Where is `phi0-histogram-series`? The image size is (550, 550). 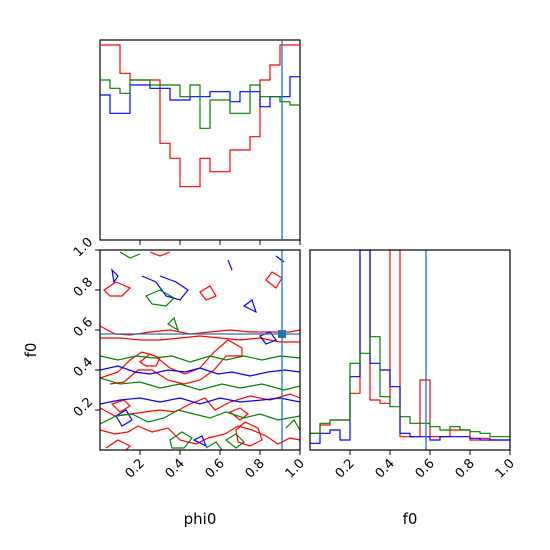
phi0-histogram-series is located at coordinates (200, 116).